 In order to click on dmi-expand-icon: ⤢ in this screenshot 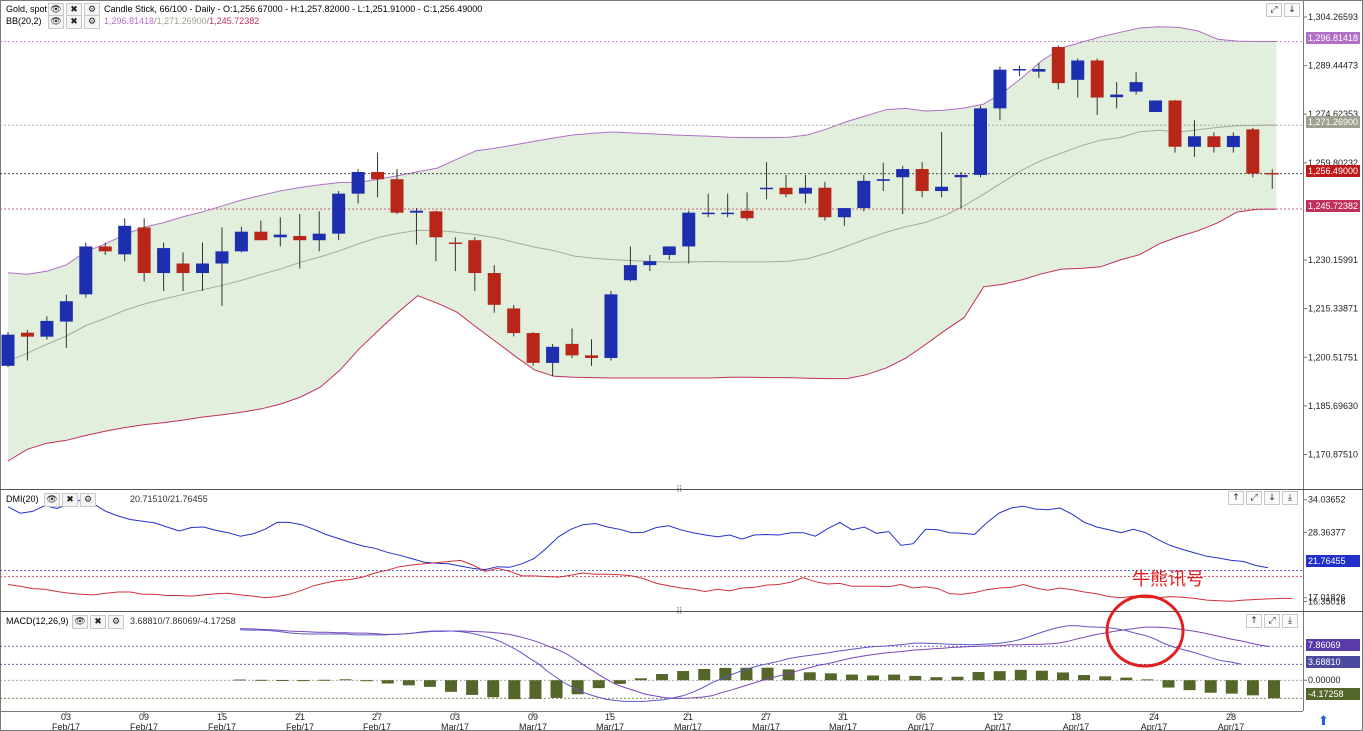, I will do `click(1254, 498)`.